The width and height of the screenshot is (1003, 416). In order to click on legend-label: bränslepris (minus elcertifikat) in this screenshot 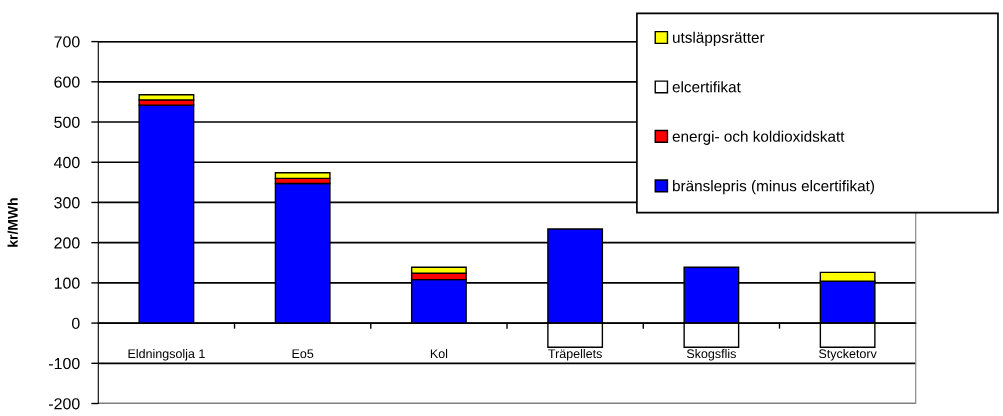, I will do `click(774, 187)`.